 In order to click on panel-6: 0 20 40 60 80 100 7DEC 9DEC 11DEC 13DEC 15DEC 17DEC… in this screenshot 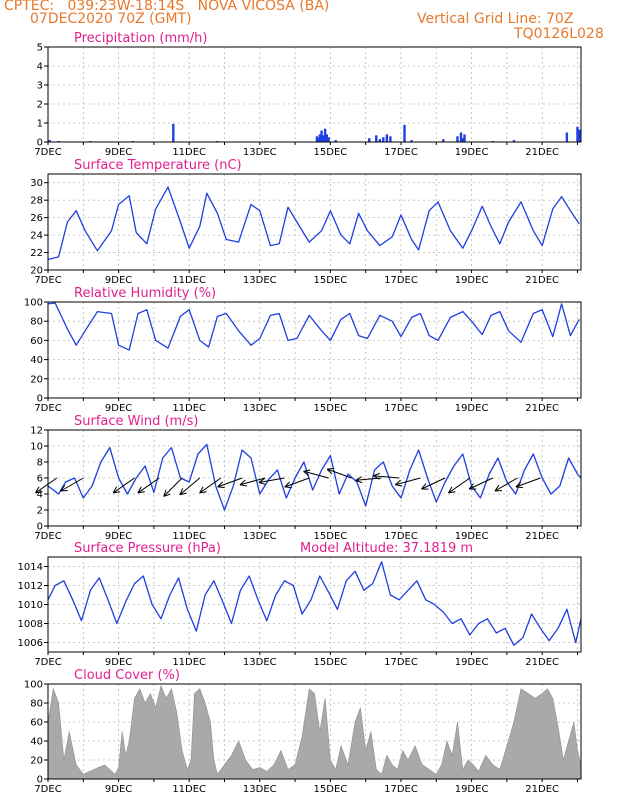, I will do `click(303, 731)`.